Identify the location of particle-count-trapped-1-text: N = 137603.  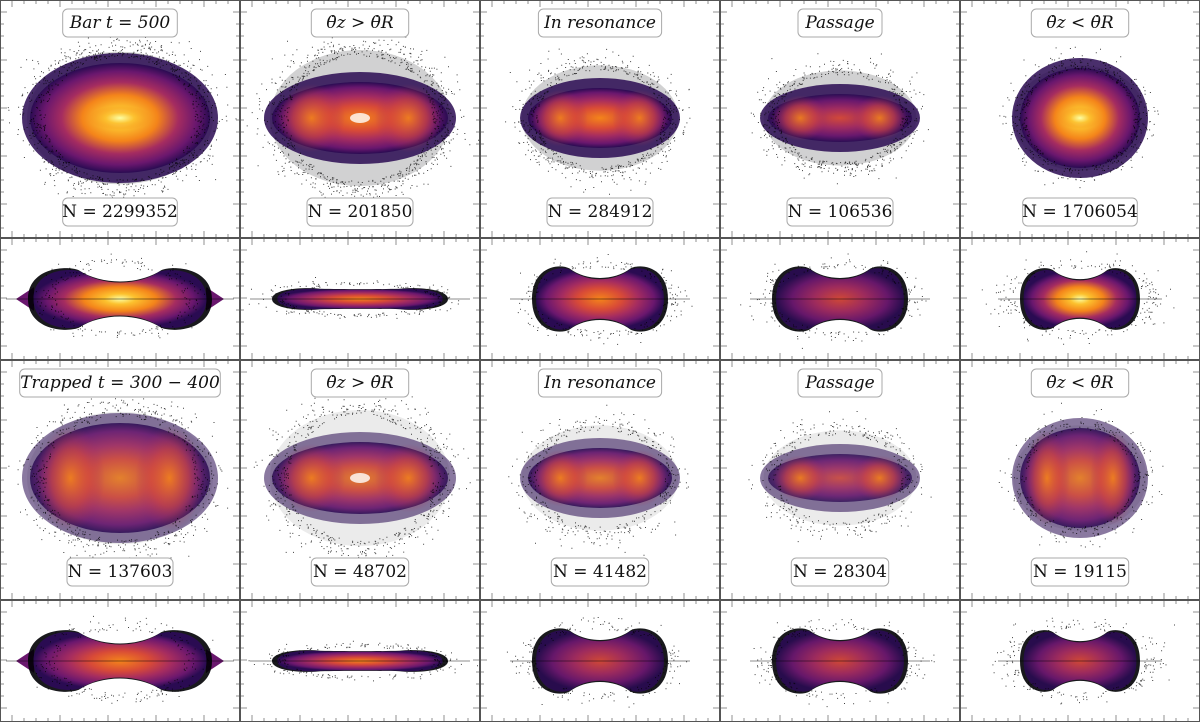
(120, 572).